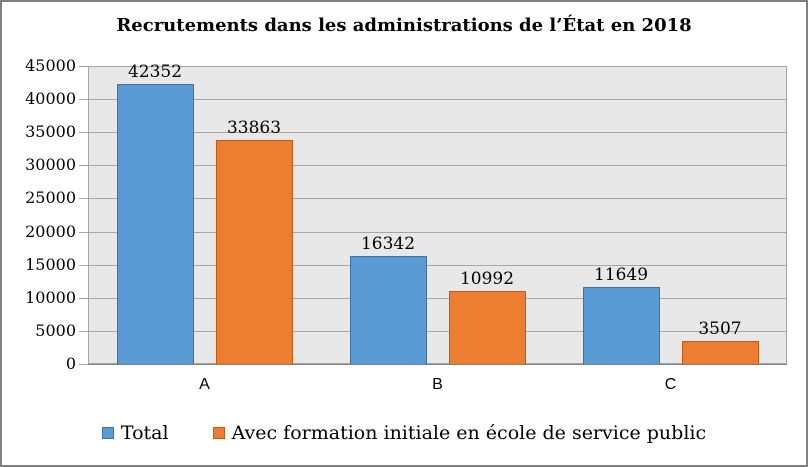 This screenshot has width=808, height=467. I want to click on y-axis-label: 30000, so click(50, 165).